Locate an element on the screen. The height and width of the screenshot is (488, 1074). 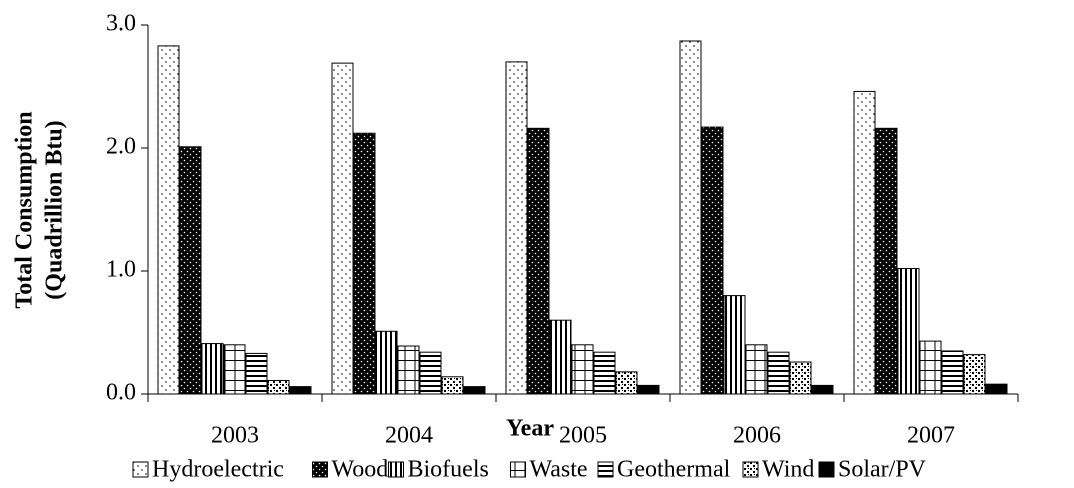
y-tick-label: 2.0 is located at coordinates (121, 147).